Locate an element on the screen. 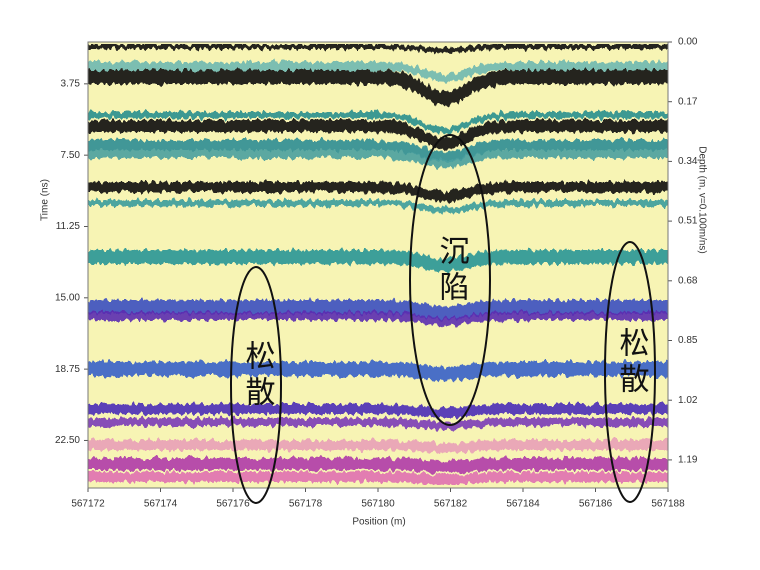  x-tick-label: 567174 is located at coordinates (161, 504).